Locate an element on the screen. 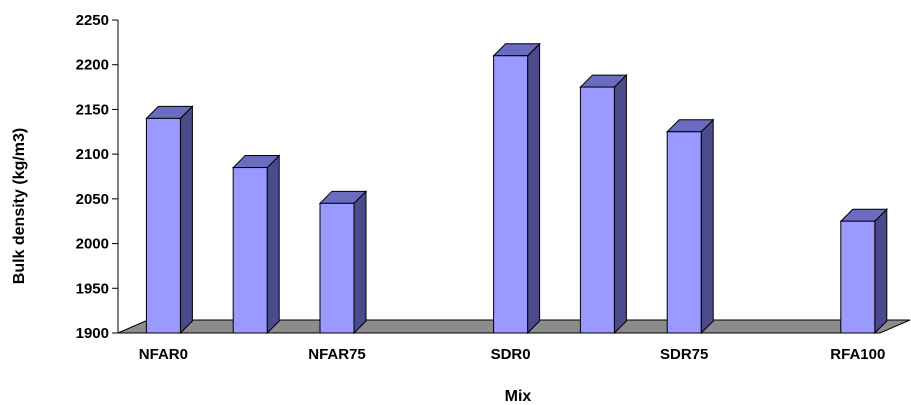  y-tick-label: 2250 is located at coordinates (92, 20).